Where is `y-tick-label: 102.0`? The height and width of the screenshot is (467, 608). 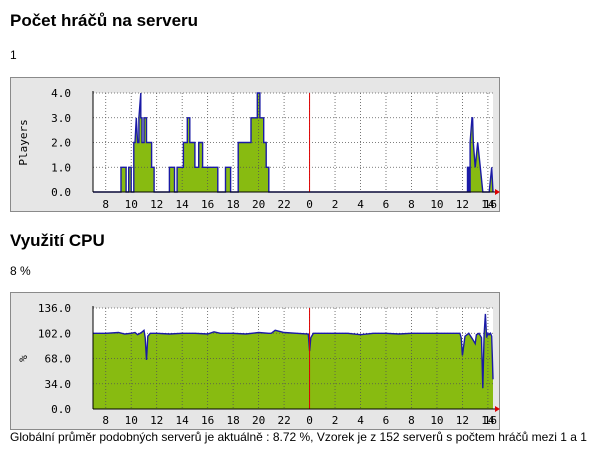 y-tick-label: 102.0 is located at coordinates (54, 333).